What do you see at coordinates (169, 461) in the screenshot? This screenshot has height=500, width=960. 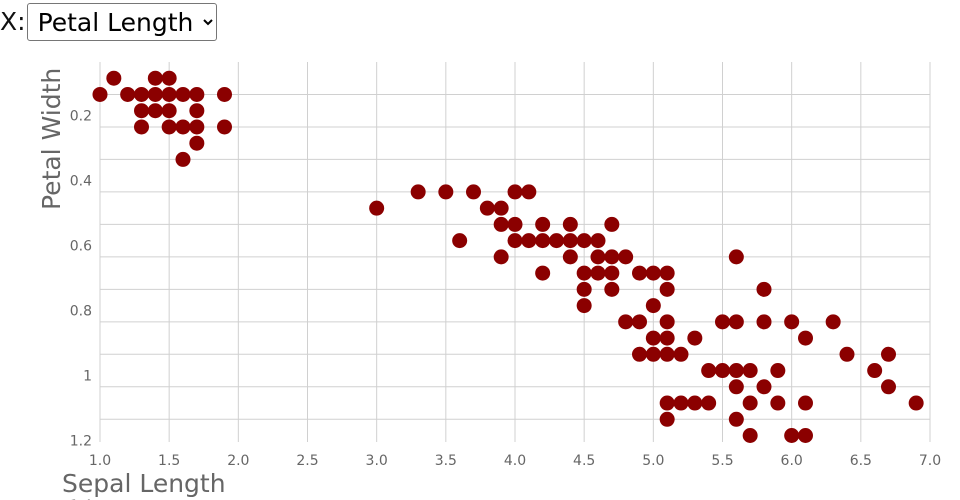 I see `x-tick-label: 1.5` at bounding box center [169, 461].